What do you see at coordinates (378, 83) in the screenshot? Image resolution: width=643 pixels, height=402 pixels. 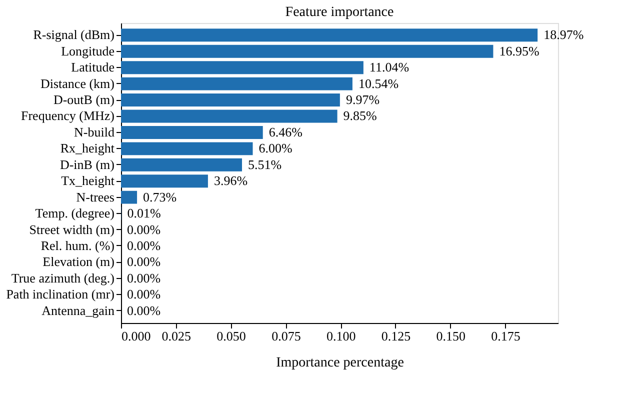 I see `data-label: 10.54%` at bounding box center [378, 83].